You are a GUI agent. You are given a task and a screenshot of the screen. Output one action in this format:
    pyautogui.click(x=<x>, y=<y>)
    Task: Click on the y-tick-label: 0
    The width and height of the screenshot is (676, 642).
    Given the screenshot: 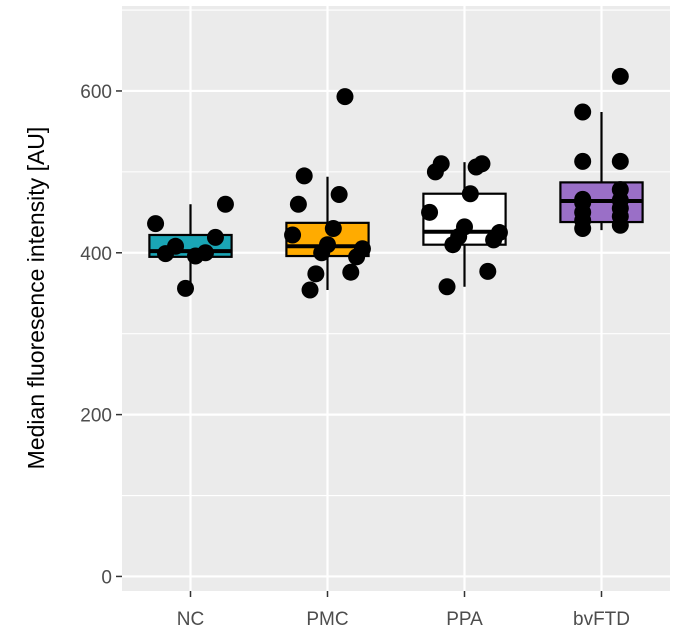 What is the action you would take?
    pyautogui.click(x=106, y=577)
    